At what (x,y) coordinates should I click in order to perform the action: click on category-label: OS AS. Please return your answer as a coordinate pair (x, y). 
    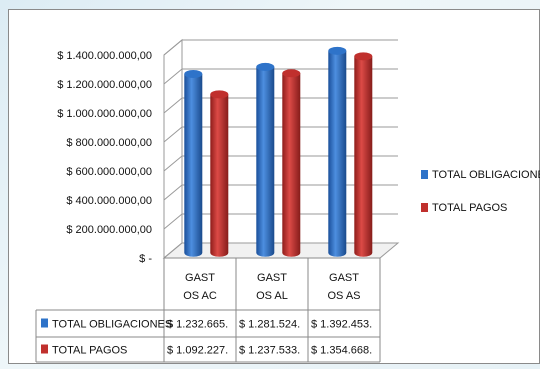
    Looking at the image, I should click on (343, 296).